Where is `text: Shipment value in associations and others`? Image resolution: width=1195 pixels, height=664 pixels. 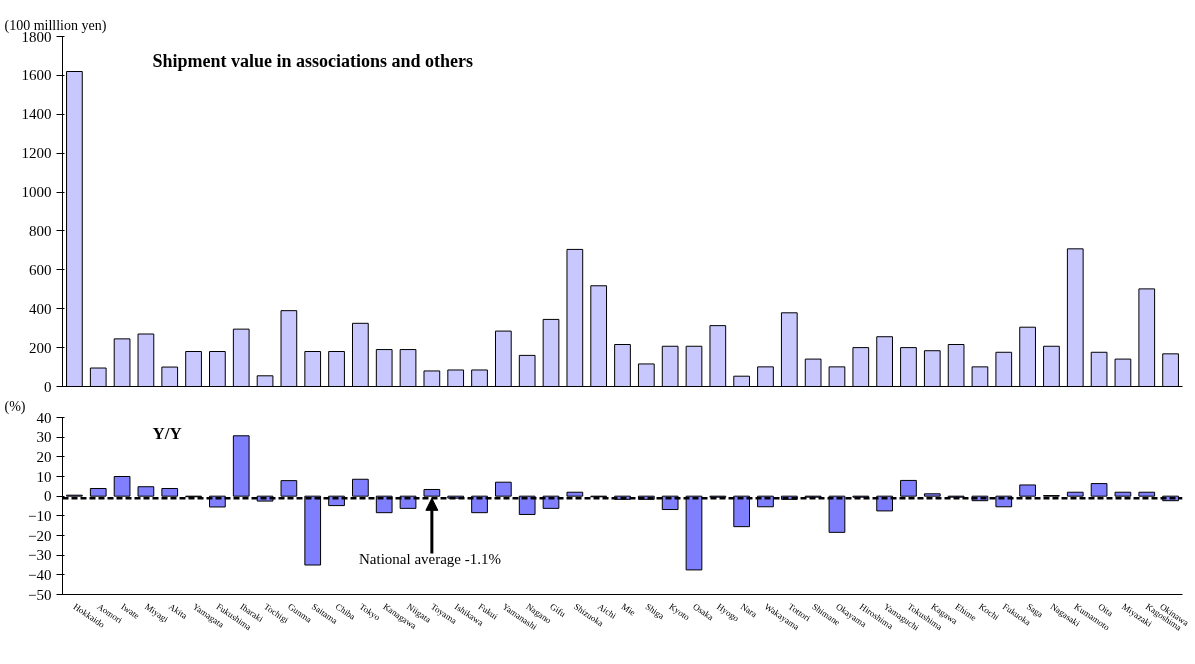
text: Shipment value in associations and others is located at coordinates (313, 60).